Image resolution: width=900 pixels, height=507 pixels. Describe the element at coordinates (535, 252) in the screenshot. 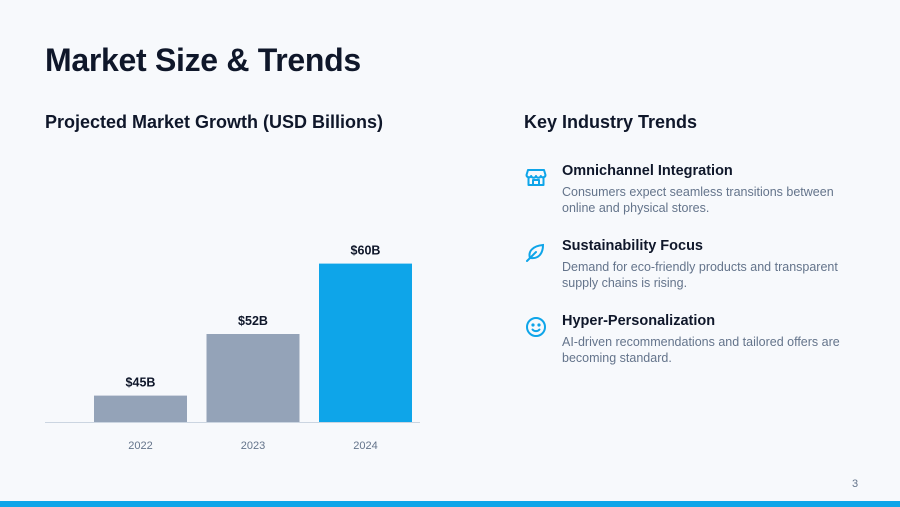

I see `leaf-icon` at that location.